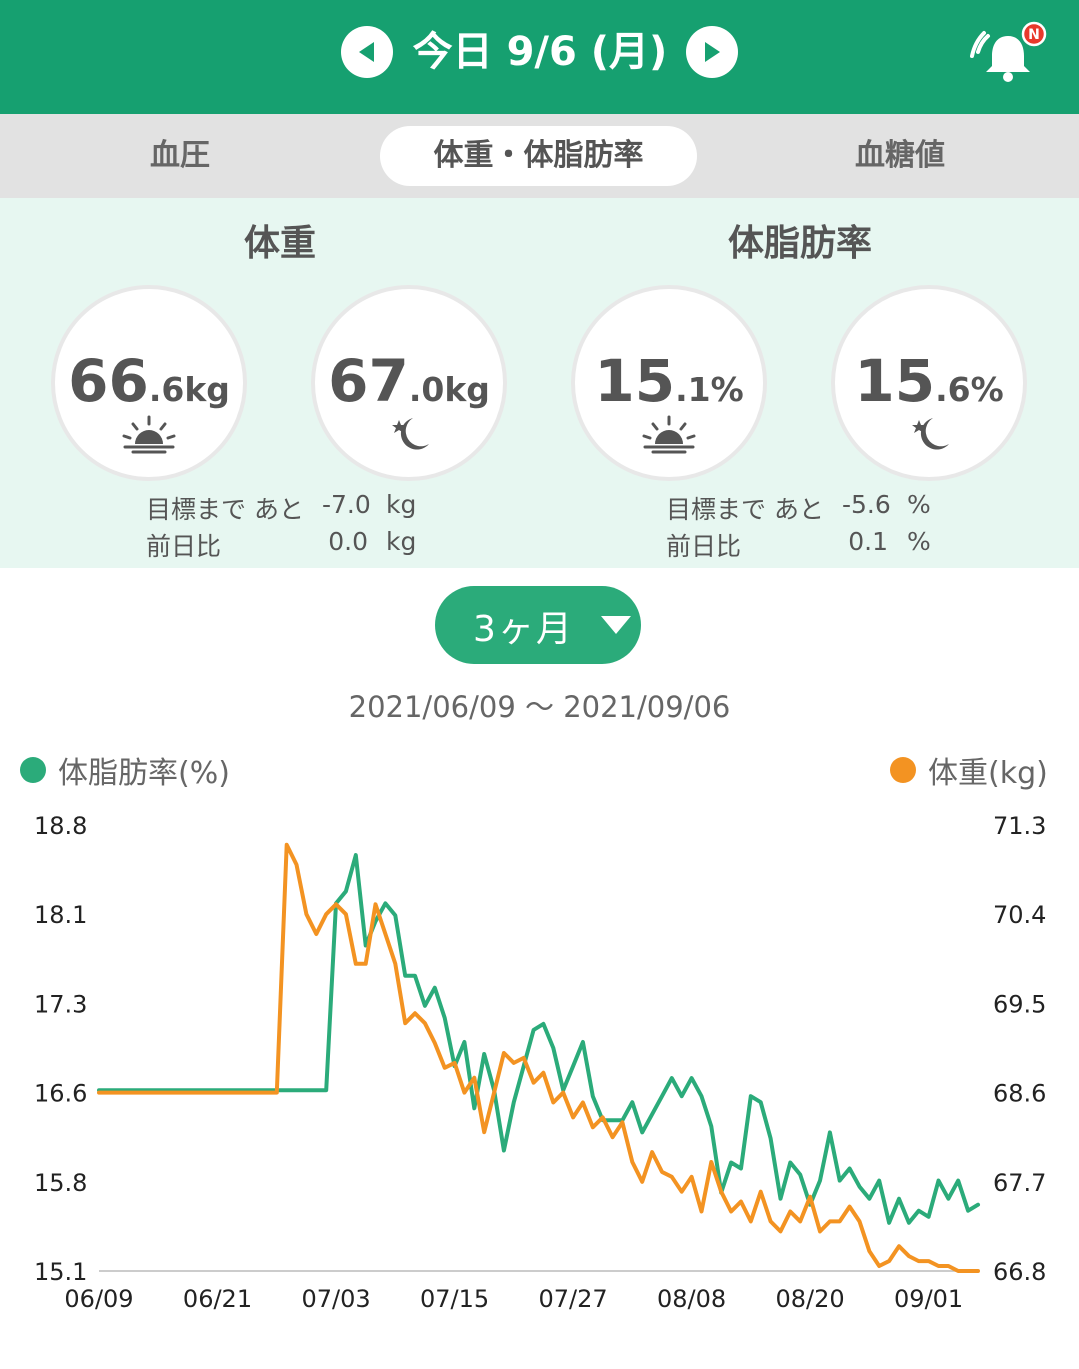 This screenshot has height=1369, width=1079. Describe the element at coordinates (1019, 1183) in the screenshot. I see `y-right-tick-label: 67.7` at that location.